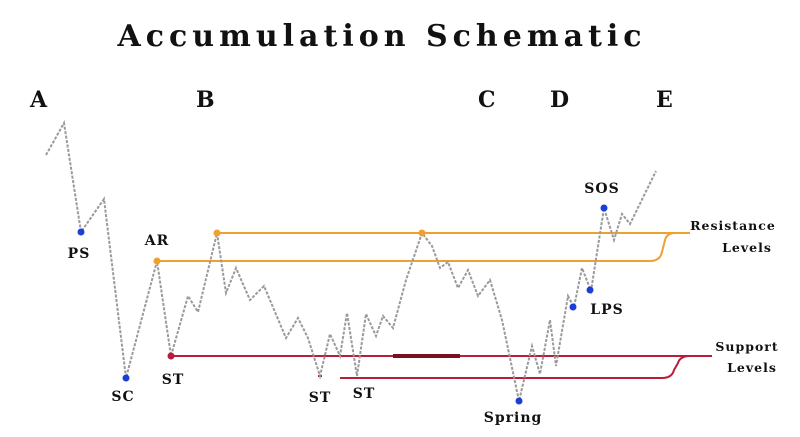 This screenshot has height=437, width=800. What do you see at coordinates (664, 100) in the screenshot?
I see `phase-label-e: E` at bounding box center [664, 100].